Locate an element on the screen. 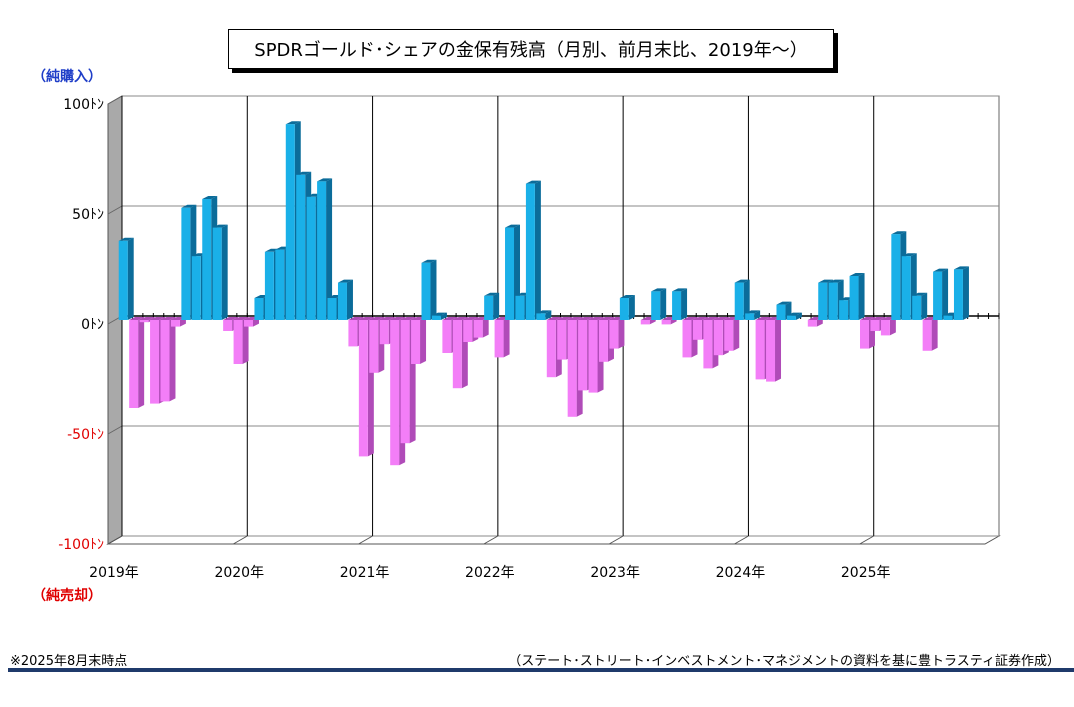  y-tick-label: 0ﾄﾝ is located at coordinates (92, 325).